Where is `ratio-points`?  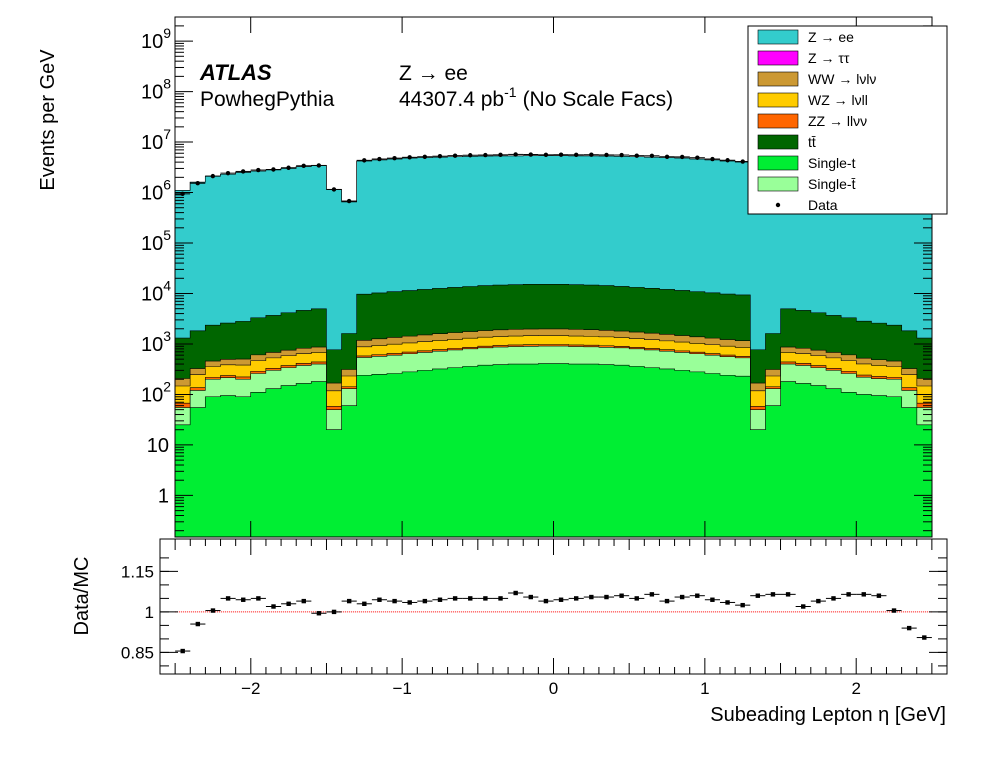
ratio-points is located at coordinates (553, 622).